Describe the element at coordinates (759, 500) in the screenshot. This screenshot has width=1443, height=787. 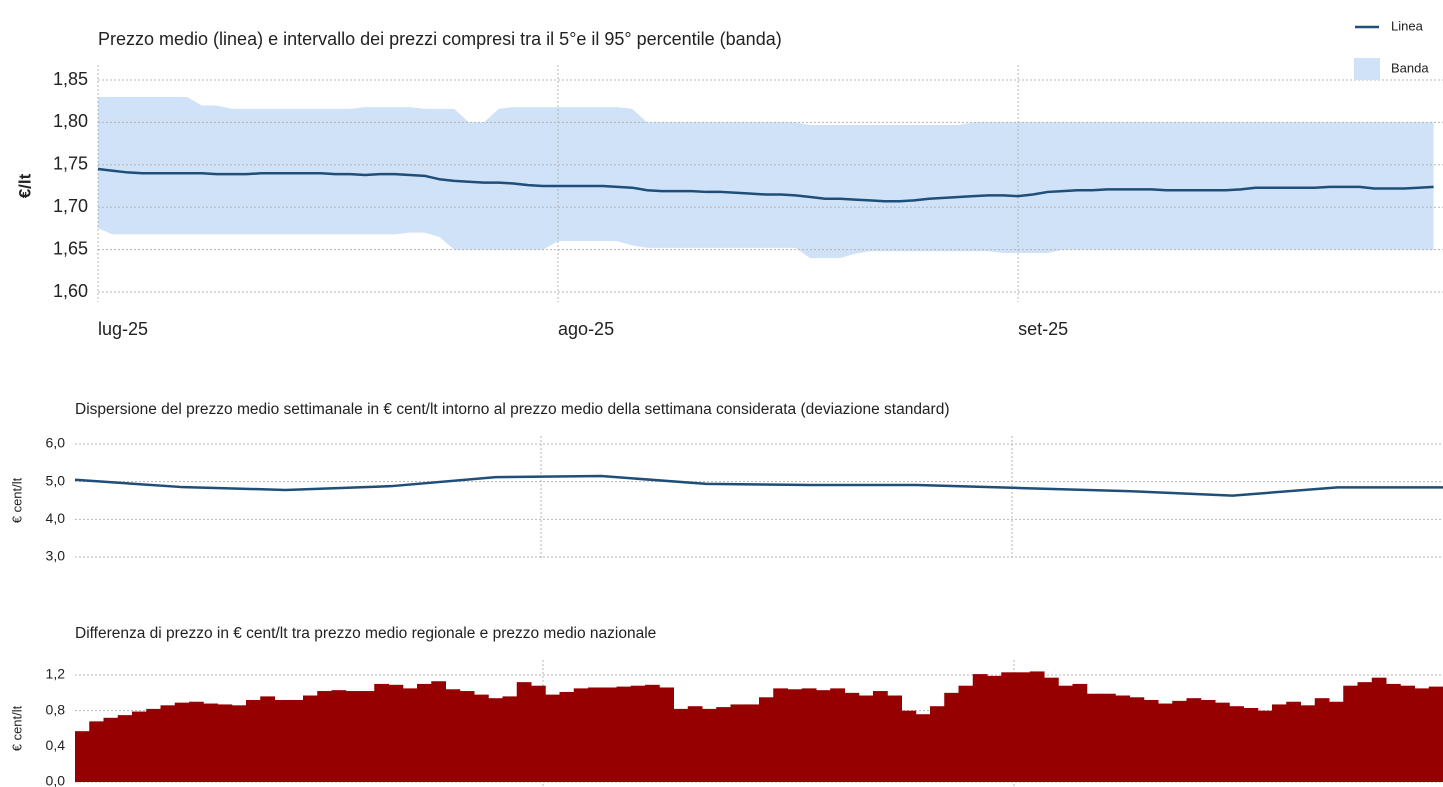
I see `grid` at that location.